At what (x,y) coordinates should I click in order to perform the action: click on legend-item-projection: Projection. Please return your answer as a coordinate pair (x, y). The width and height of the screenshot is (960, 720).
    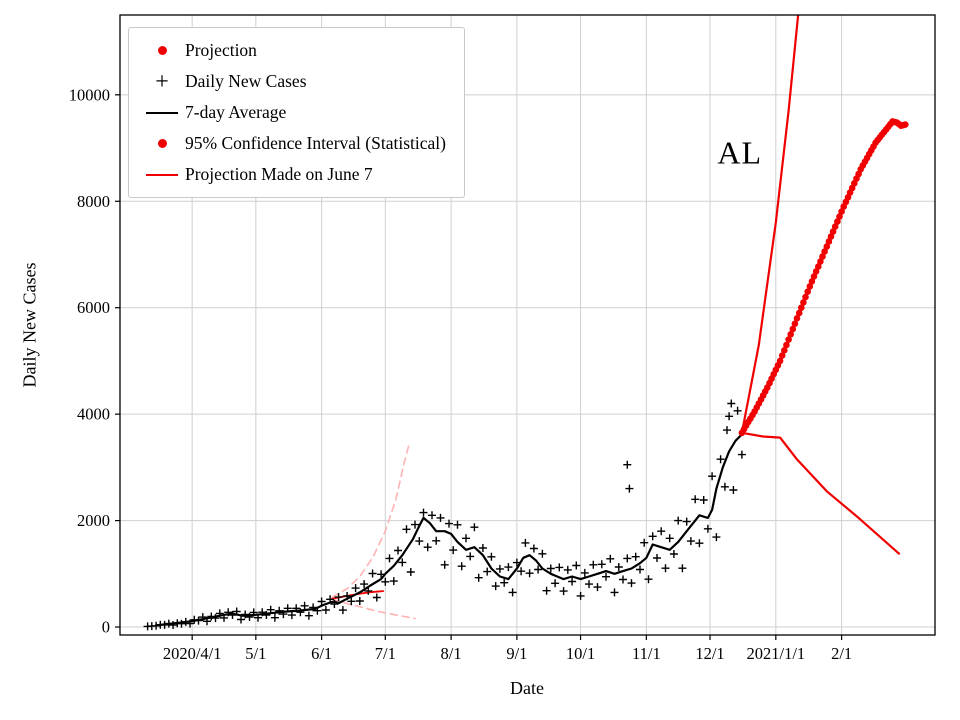
    Looking at the image, I should click on (292, 50).